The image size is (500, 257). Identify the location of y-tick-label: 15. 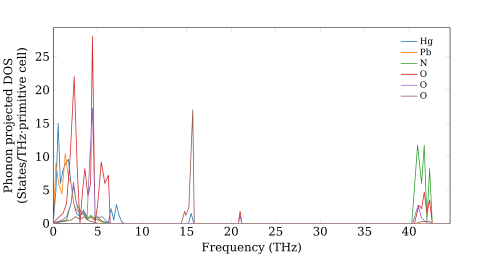
(42, 123).